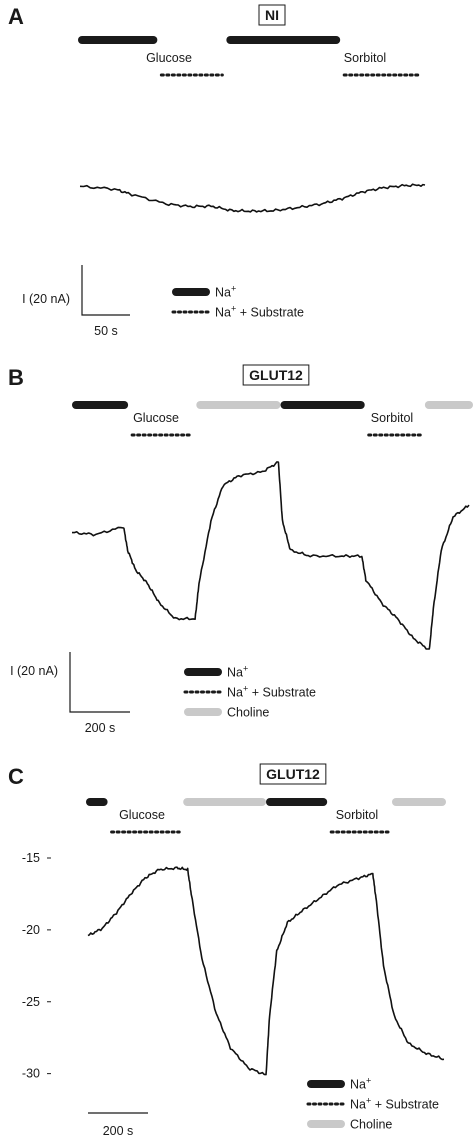  I want to click on y-tick-label: -25, so click(31, 1002).